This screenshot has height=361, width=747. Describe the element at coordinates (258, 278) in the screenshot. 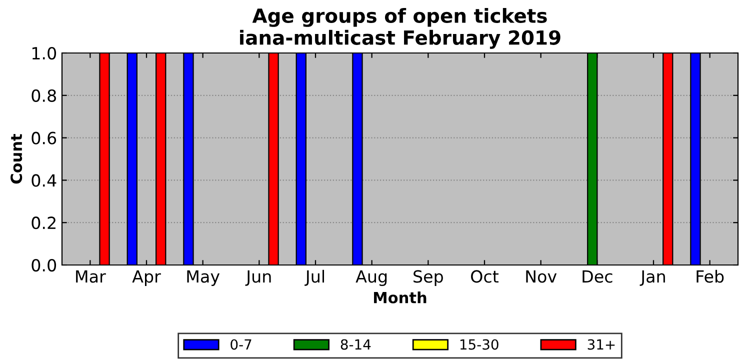

I see `x-tick-label: Jun` at that location.